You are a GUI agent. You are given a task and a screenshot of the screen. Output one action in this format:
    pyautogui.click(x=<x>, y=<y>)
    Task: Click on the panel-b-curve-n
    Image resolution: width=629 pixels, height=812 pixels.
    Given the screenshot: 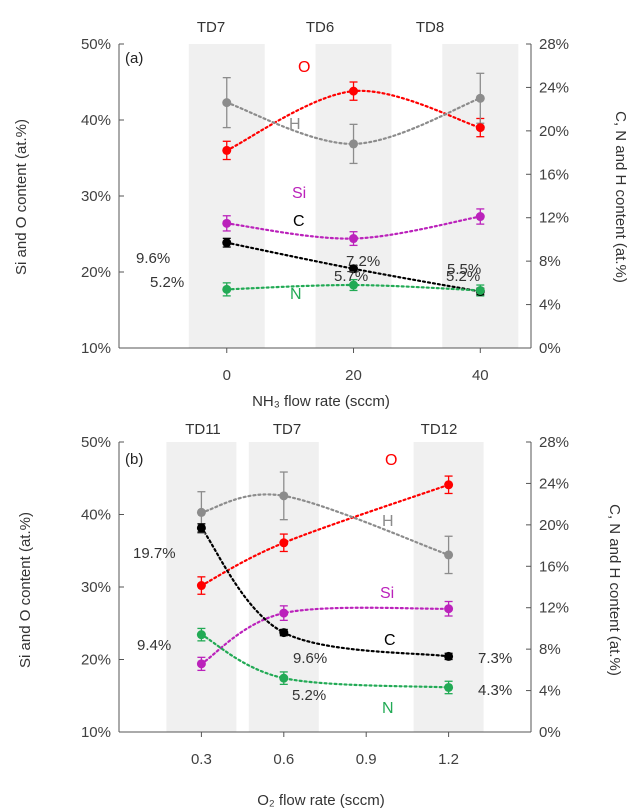 What is the action you would take?
    pyautogui.click(x=325, y=661)
    